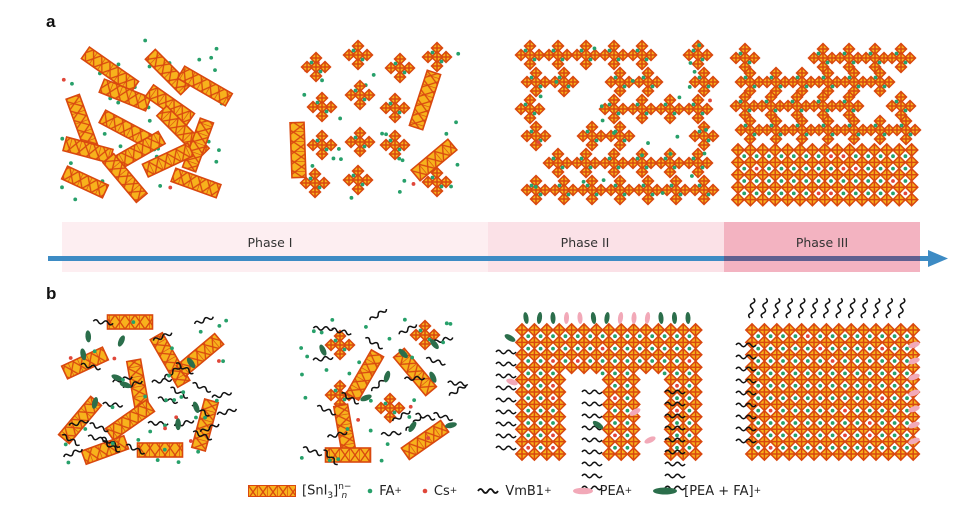 The width and height of the screenshot is (970, 512). What do you see at coordinates (415, 372) in the screenshot?
I see `sni3-chain` at bounding box center [415, 372].